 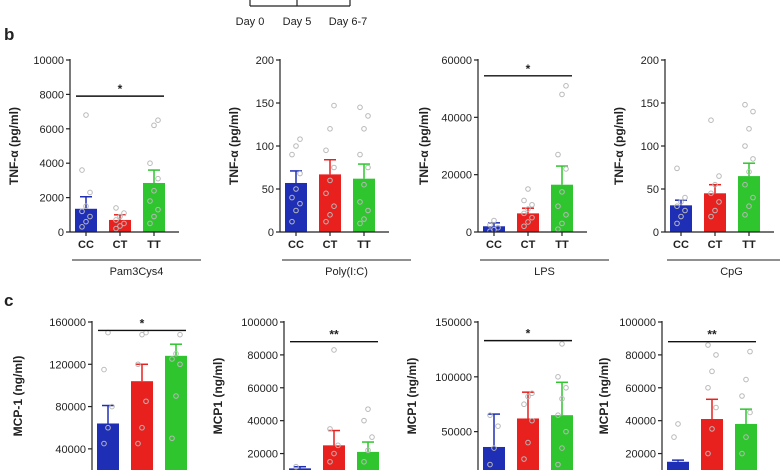 I want to click on chart-6: 20000 40000 60000 80000 100000 MCP1 (ng/ml) **, so click(x=295, y=393).